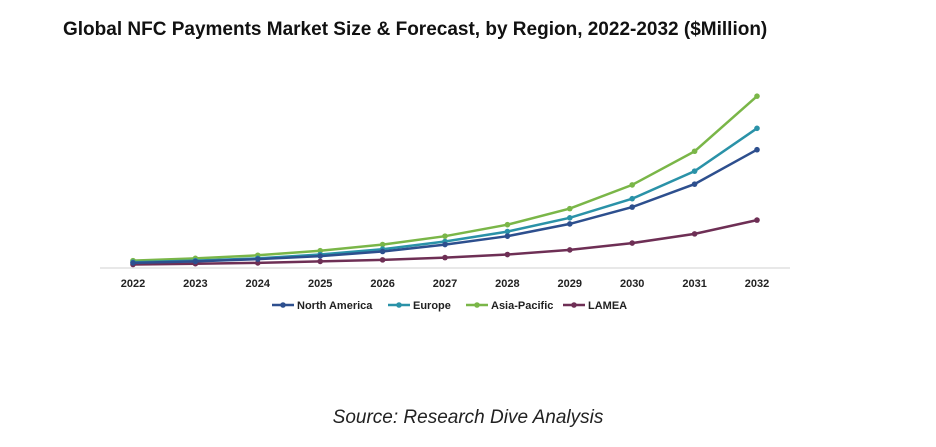 This screenshot has width=936, height=447. I want to click on x-tick-label: 2028, so click(507, 284).